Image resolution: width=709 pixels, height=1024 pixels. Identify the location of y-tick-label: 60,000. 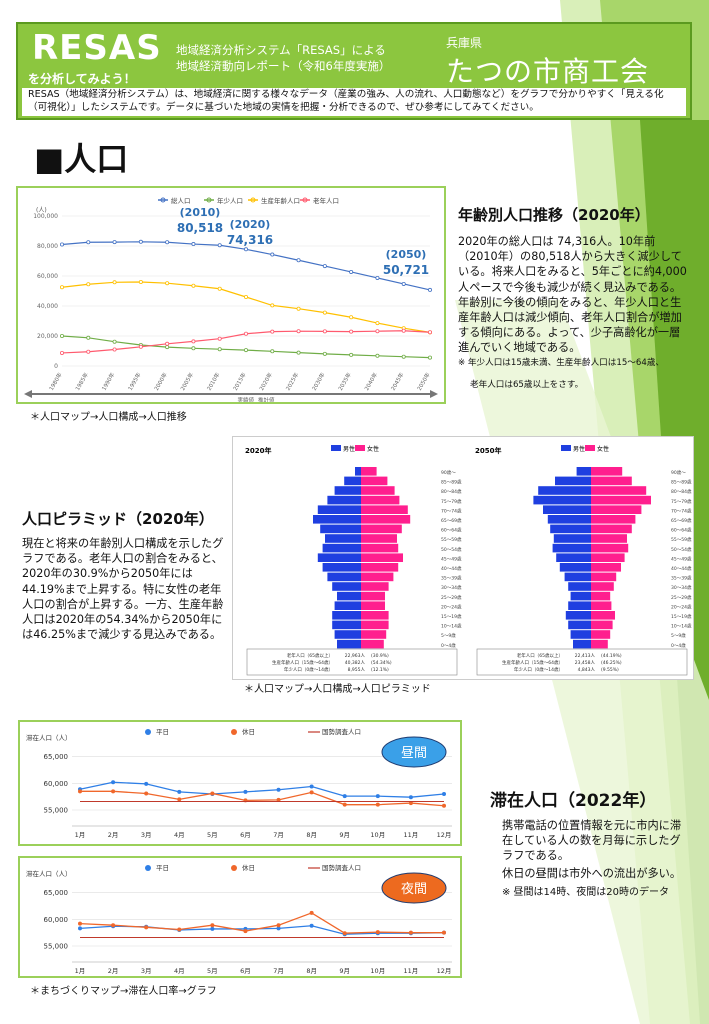
(56, 920).